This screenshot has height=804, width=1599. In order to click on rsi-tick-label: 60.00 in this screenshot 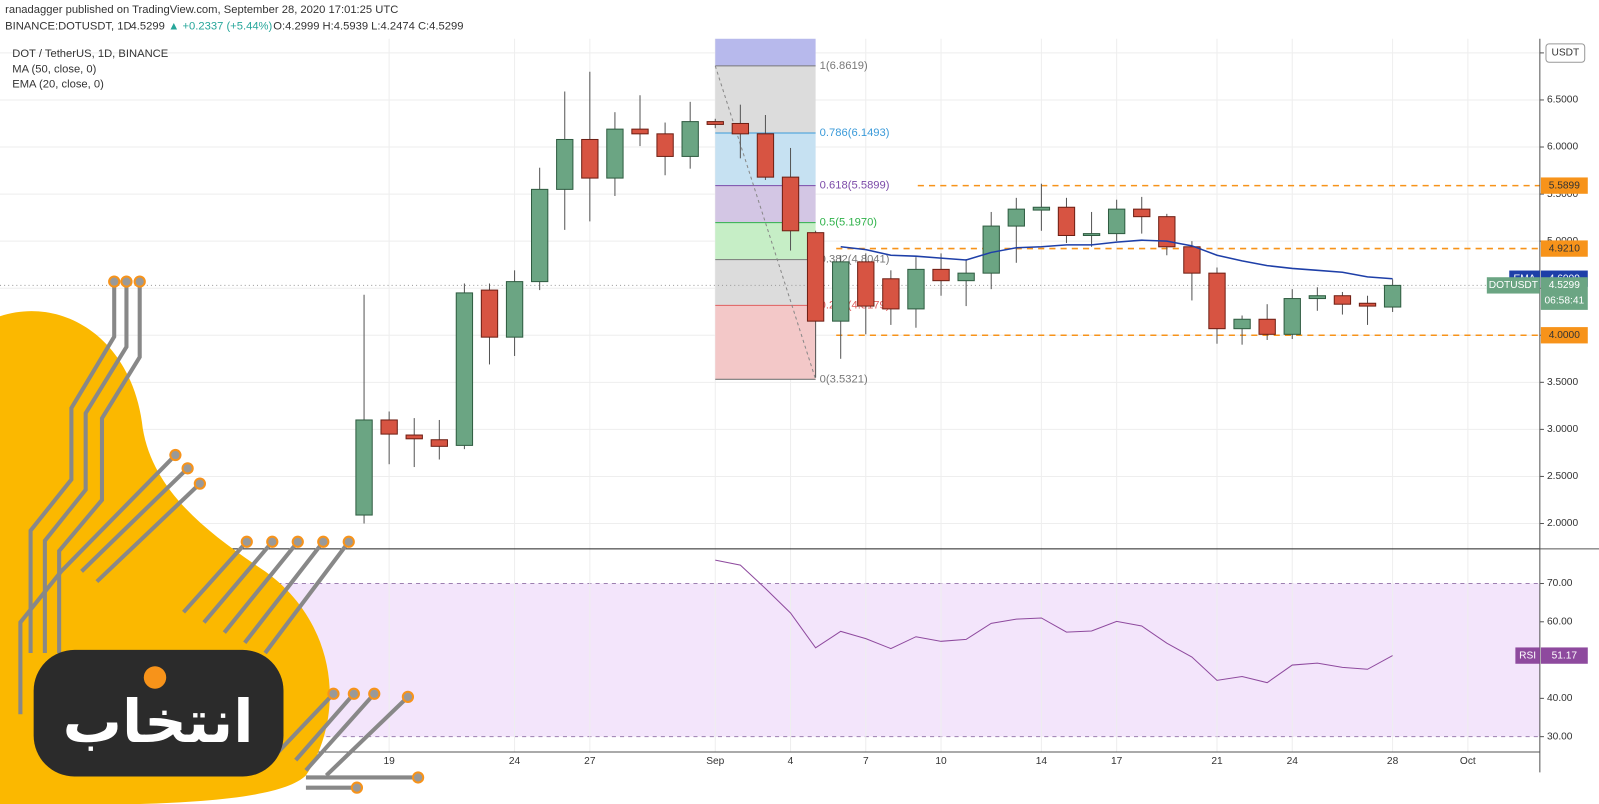, I will do `click(1560, 621)`.